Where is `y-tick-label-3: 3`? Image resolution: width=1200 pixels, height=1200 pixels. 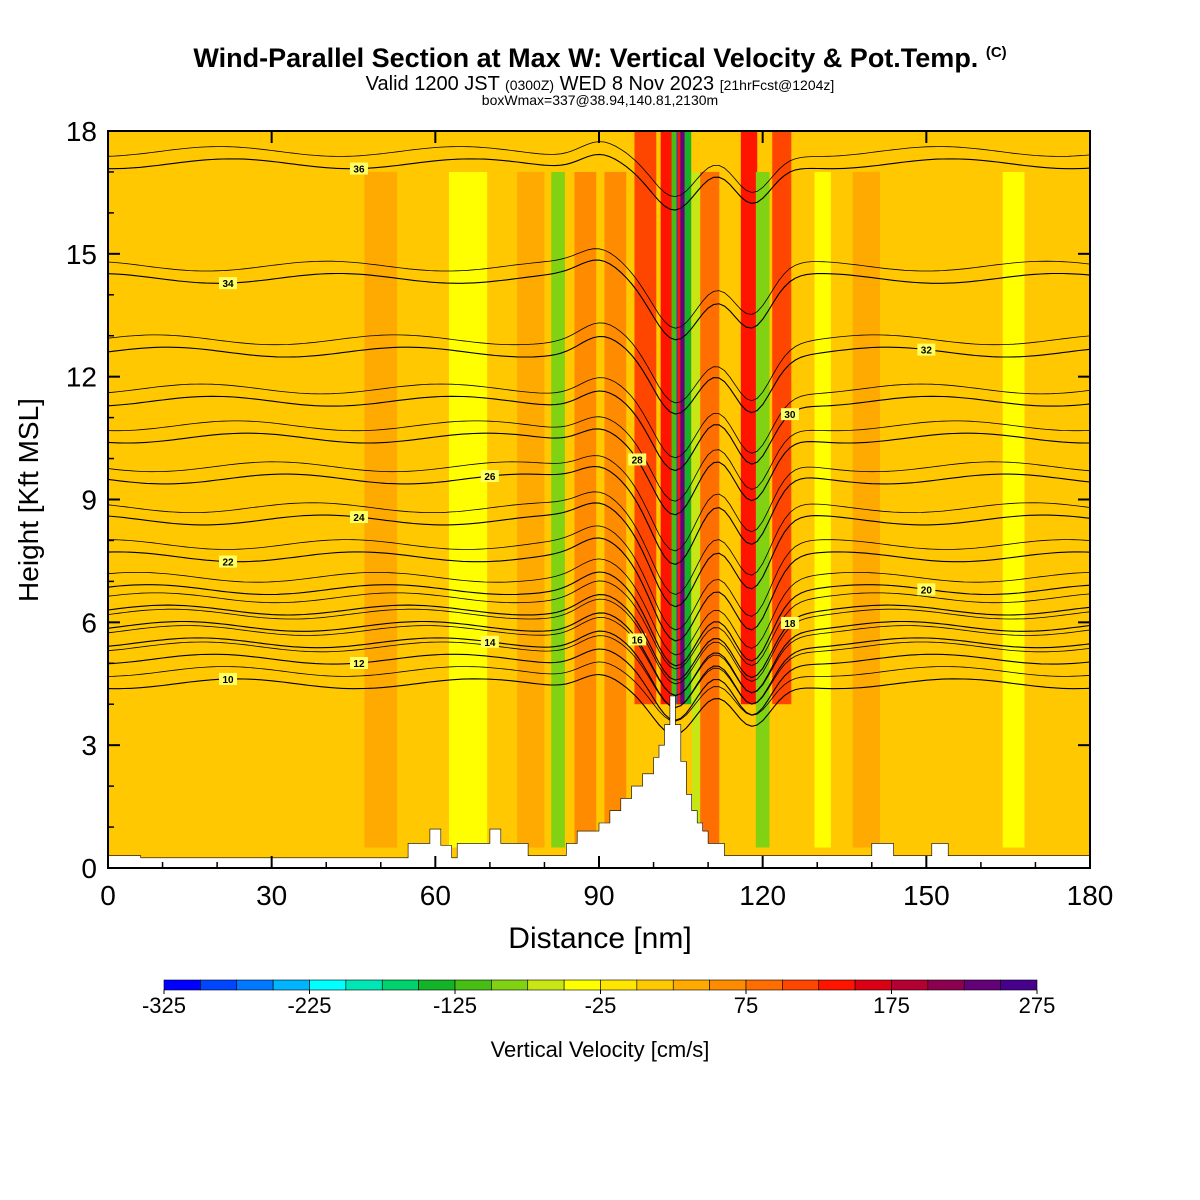
y-tick-label-3: 3 is located at coordinates (89, 745).